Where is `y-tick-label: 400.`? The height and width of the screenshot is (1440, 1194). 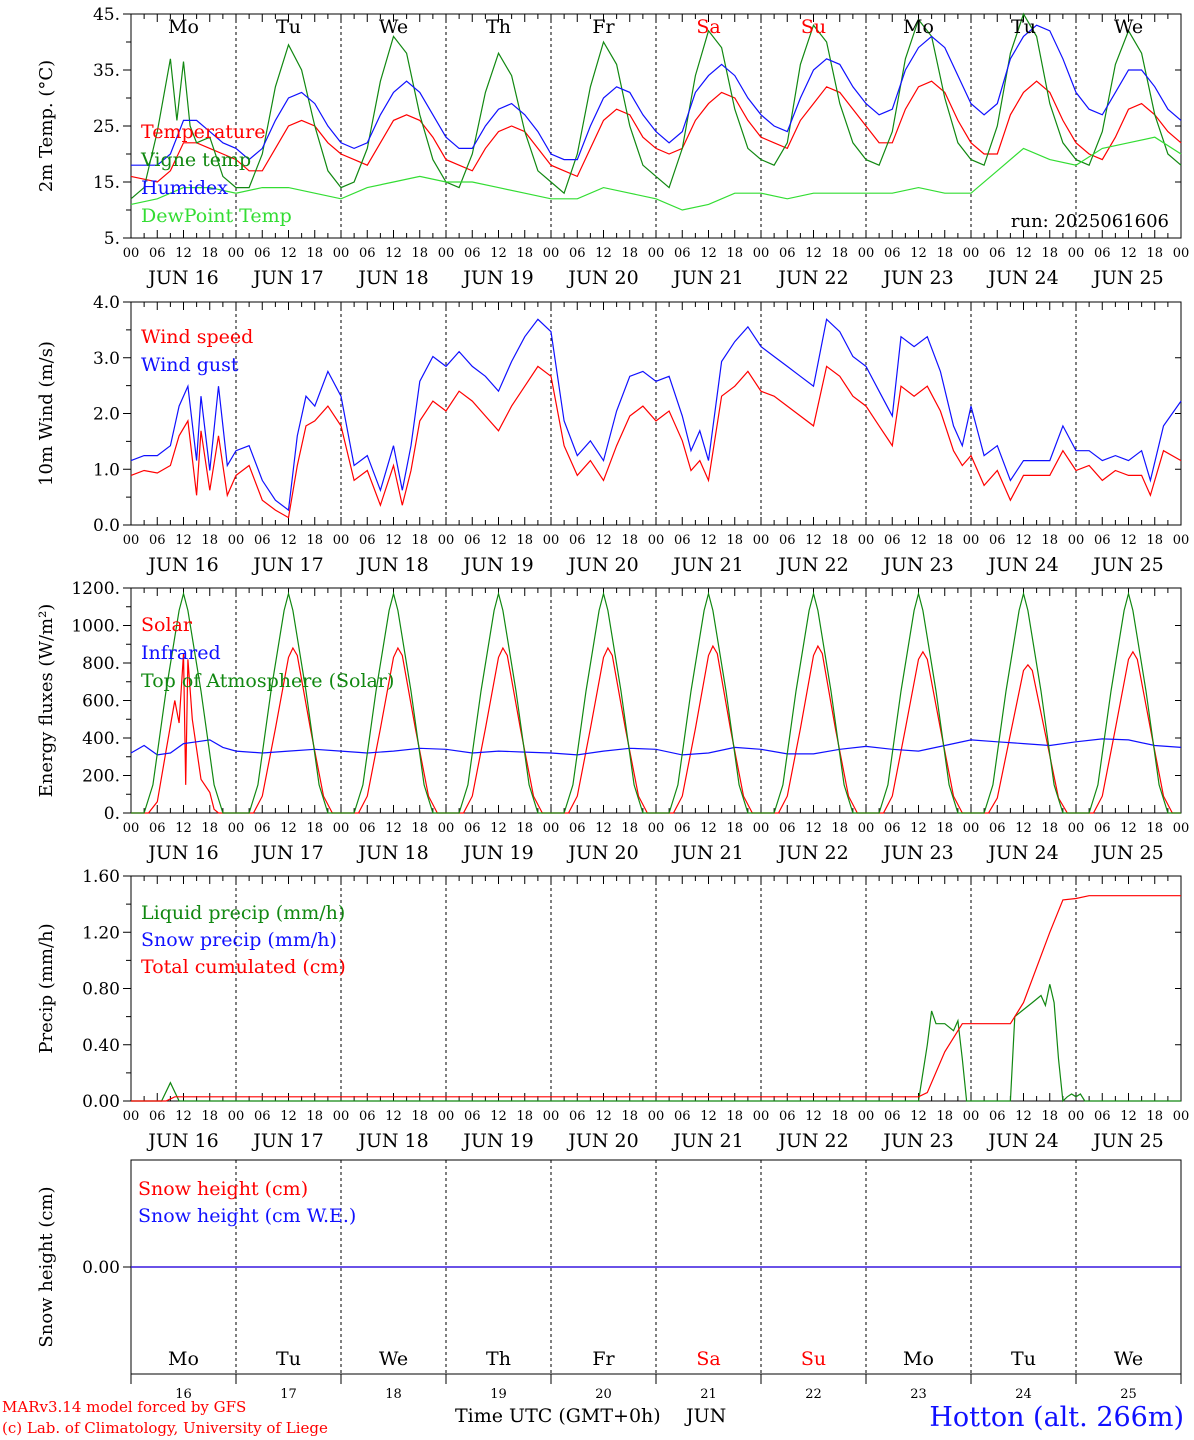 y-tick-label: 400. is located at coordinates (101, 739).